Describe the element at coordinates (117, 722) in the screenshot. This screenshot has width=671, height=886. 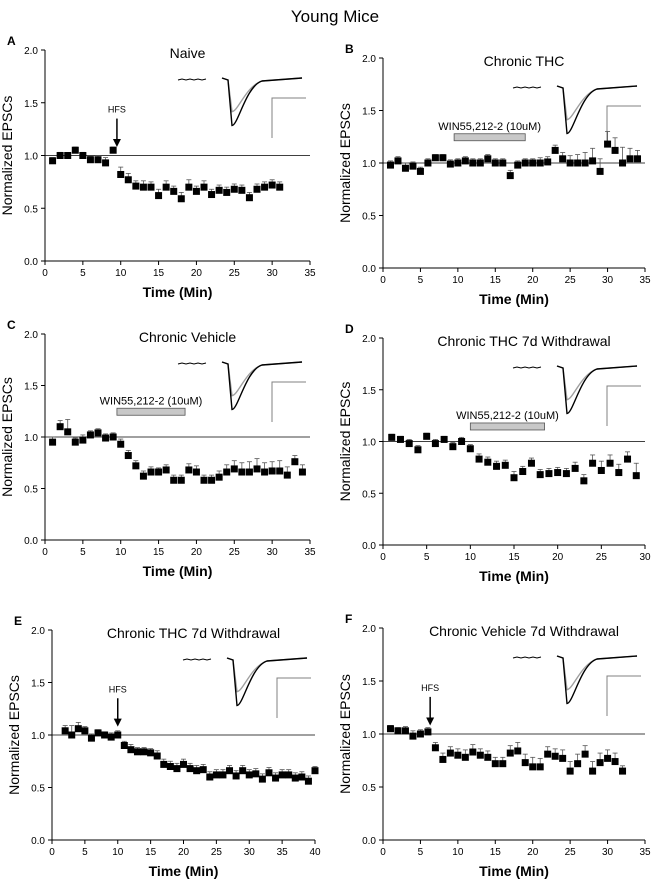
I see `hfs-arrowhead` at that location.